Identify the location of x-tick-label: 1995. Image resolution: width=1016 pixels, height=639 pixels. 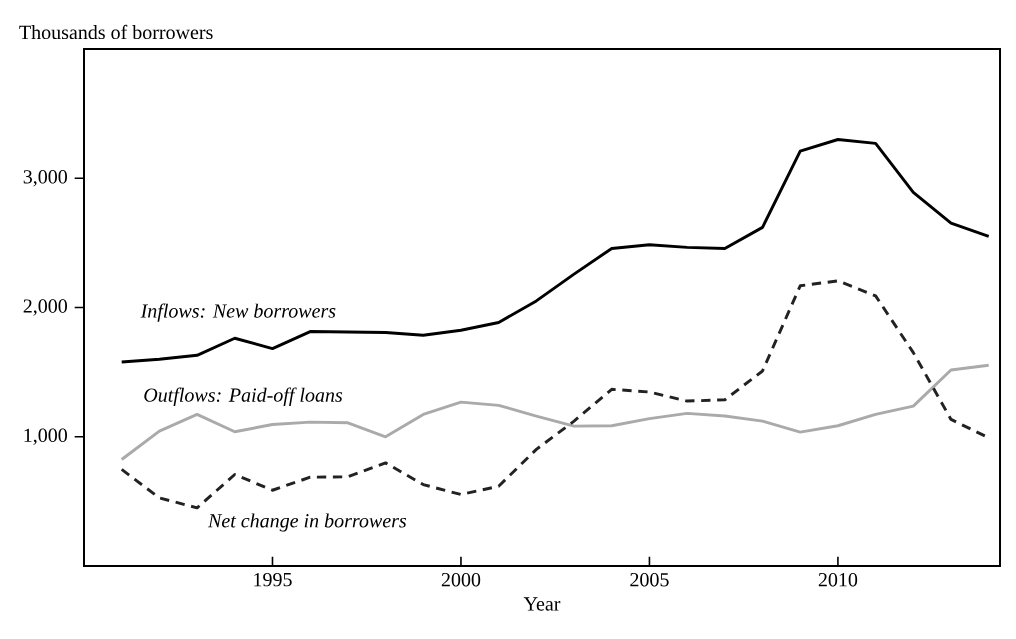
(273, 579).